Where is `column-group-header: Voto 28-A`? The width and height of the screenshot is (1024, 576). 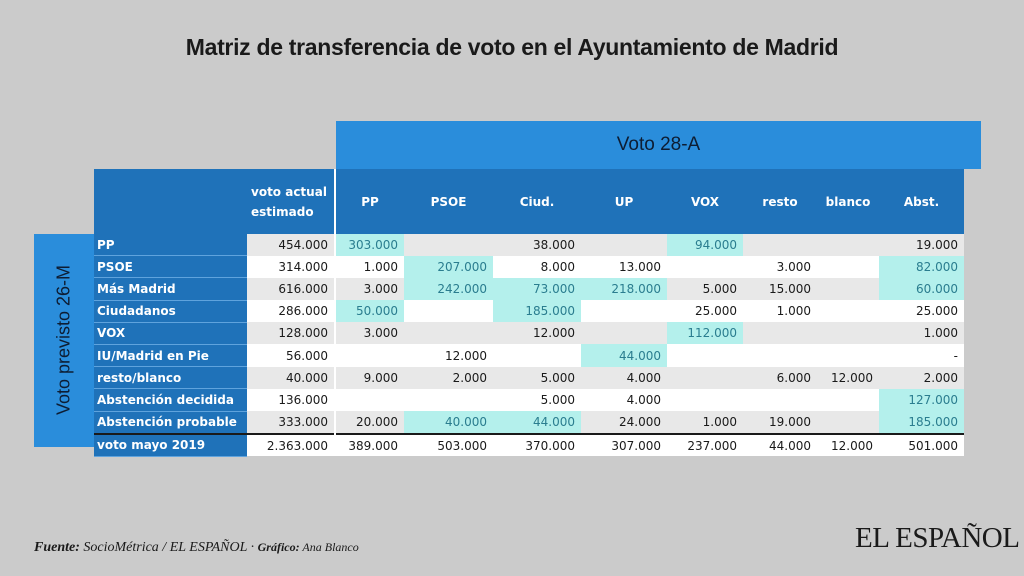 column-group-header: Voto 28-A is located at coordinates (658, 145).